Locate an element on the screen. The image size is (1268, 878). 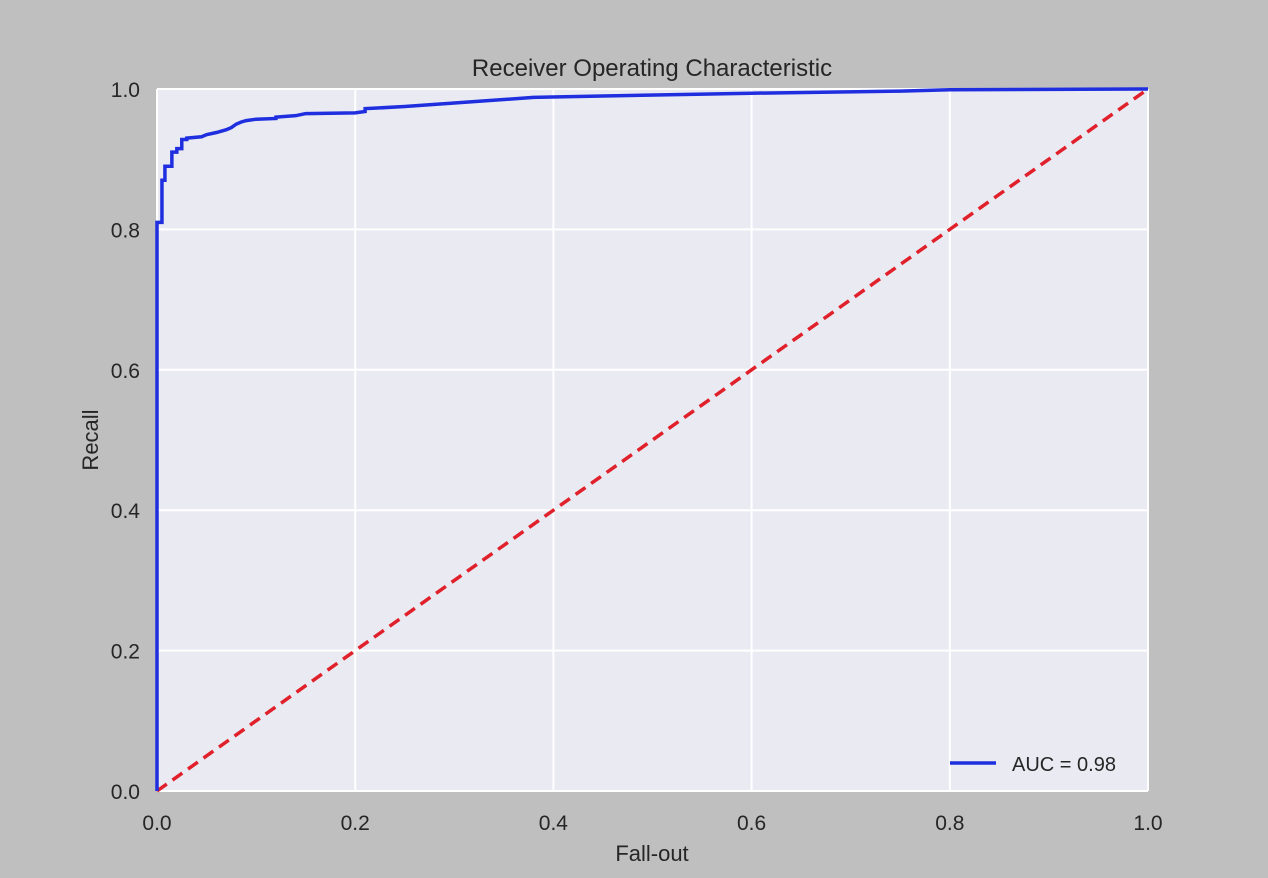
y-tick-label: 0.2 is located at coordinates (125, 652).